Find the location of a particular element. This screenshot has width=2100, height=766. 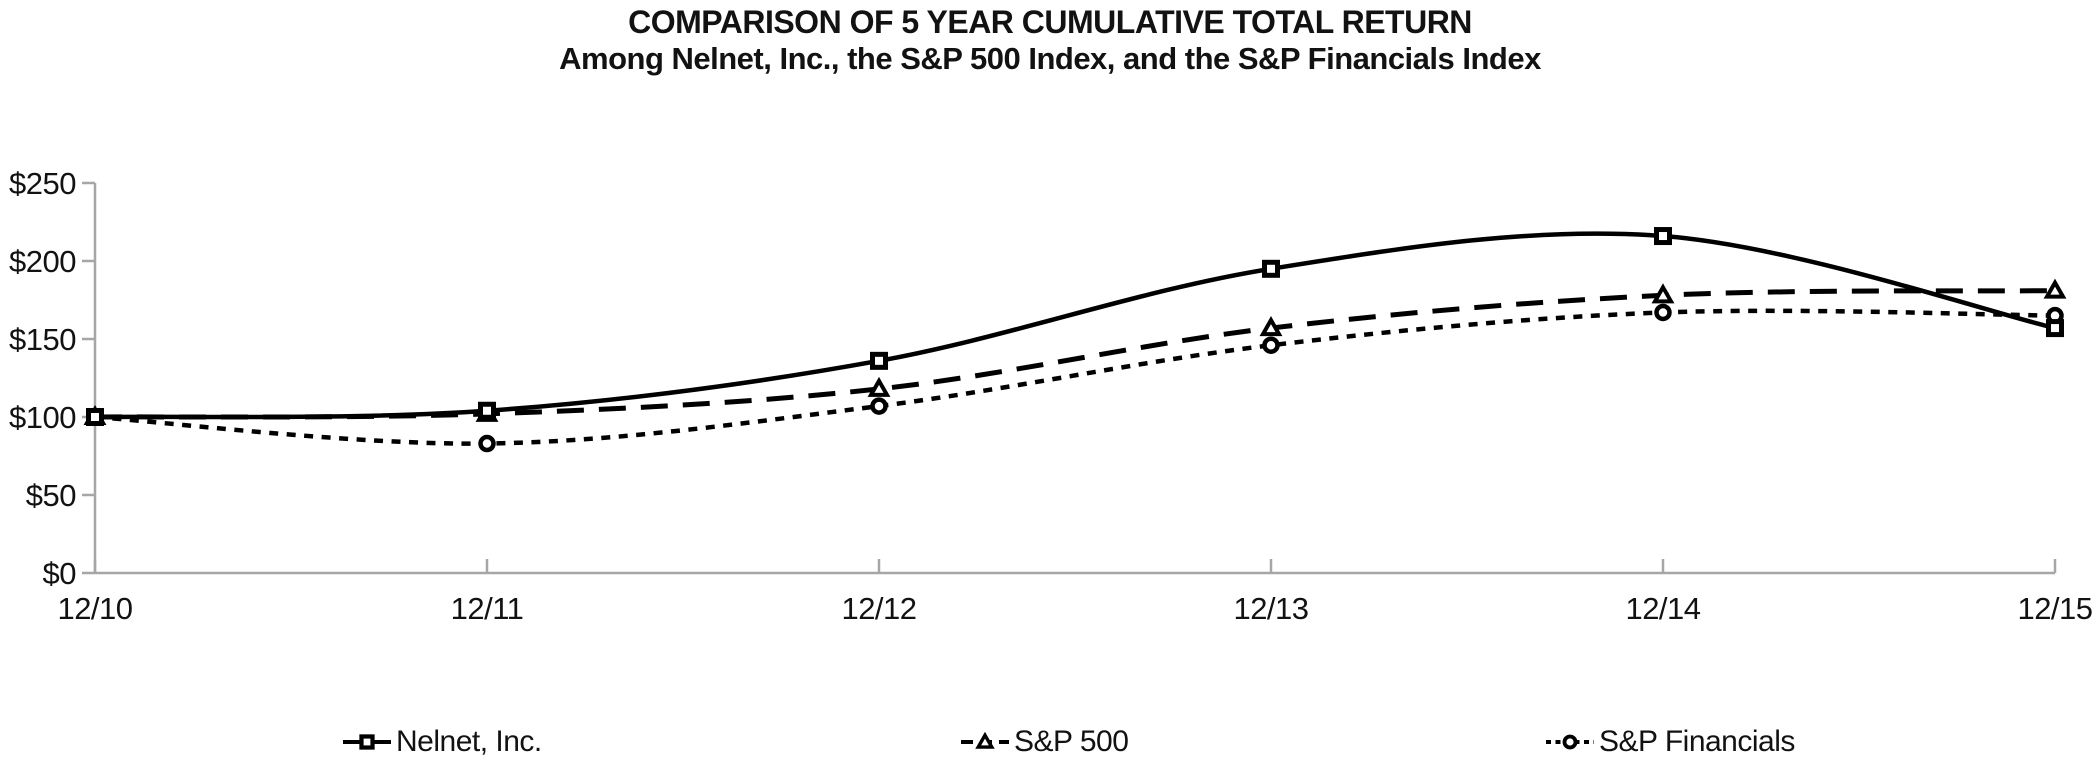

x-tick-label: 12/10 is located at coordinates (94, 608).